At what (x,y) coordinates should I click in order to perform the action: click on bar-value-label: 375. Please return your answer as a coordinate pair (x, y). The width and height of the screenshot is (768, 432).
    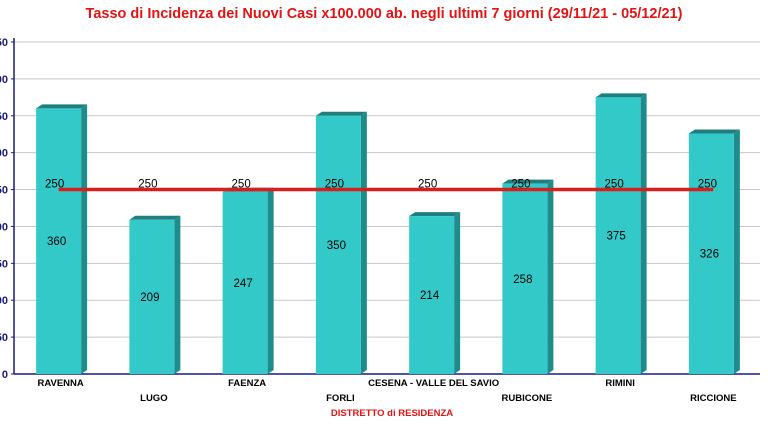
    Looking at the image, I should click on (616, 237).